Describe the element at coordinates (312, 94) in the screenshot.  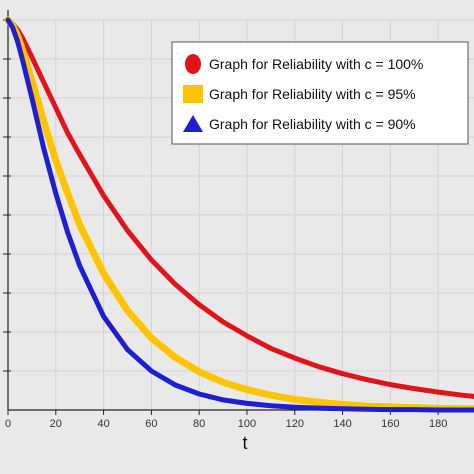
I see `legend-label-2: Graph for Reliability with c = 95%` at that location.